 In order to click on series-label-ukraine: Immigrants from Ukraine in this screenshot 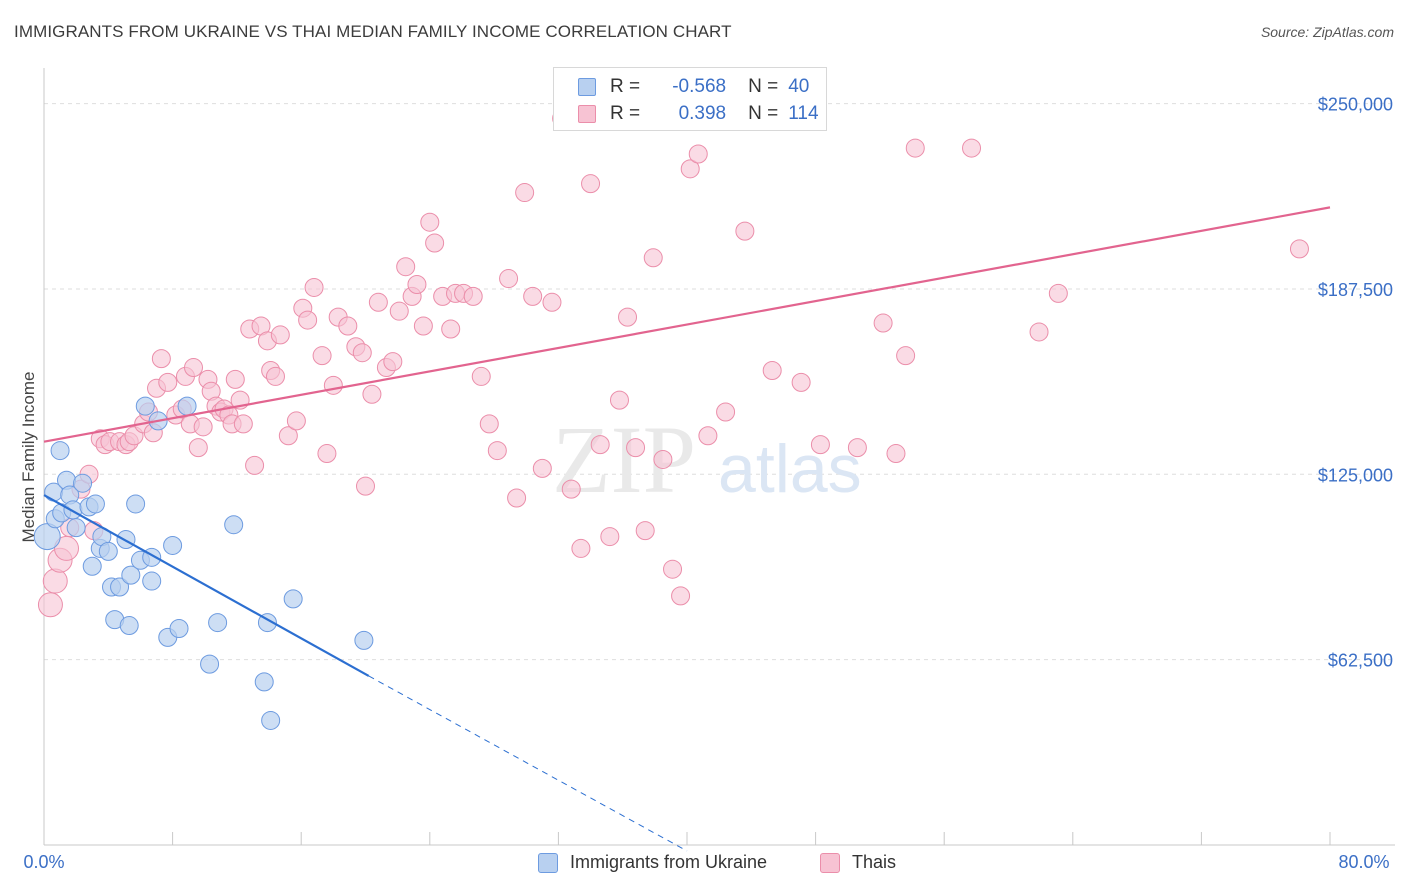, I will do `click(669, 862)`.